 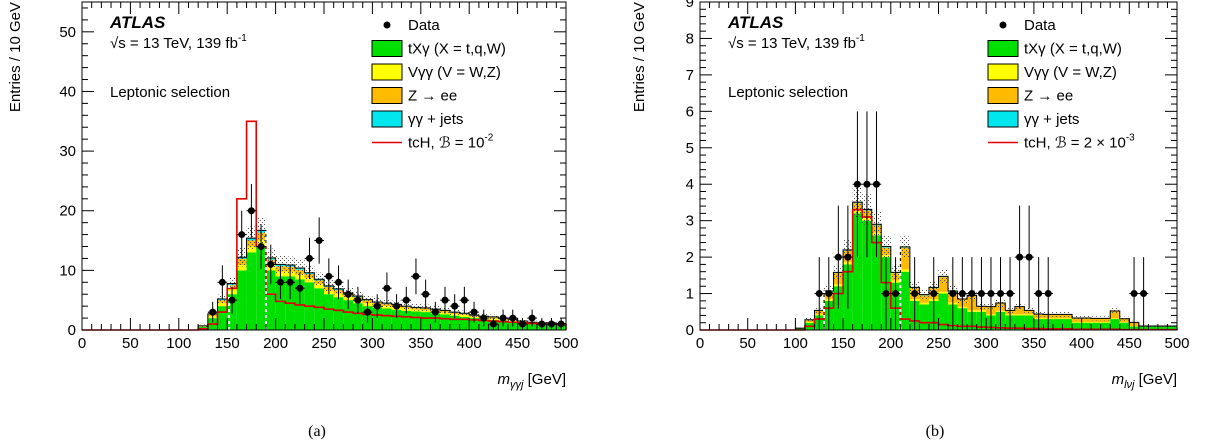 I want to click on legend-item-zee: Z → ee, so click(x=1030, y=96).